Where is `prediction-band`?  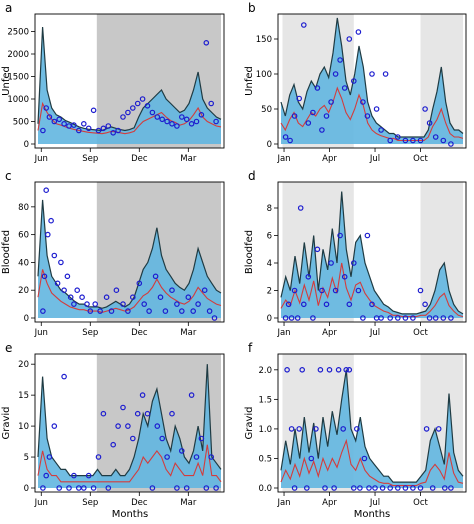 prediction-band is located at coordinates (372, 428).